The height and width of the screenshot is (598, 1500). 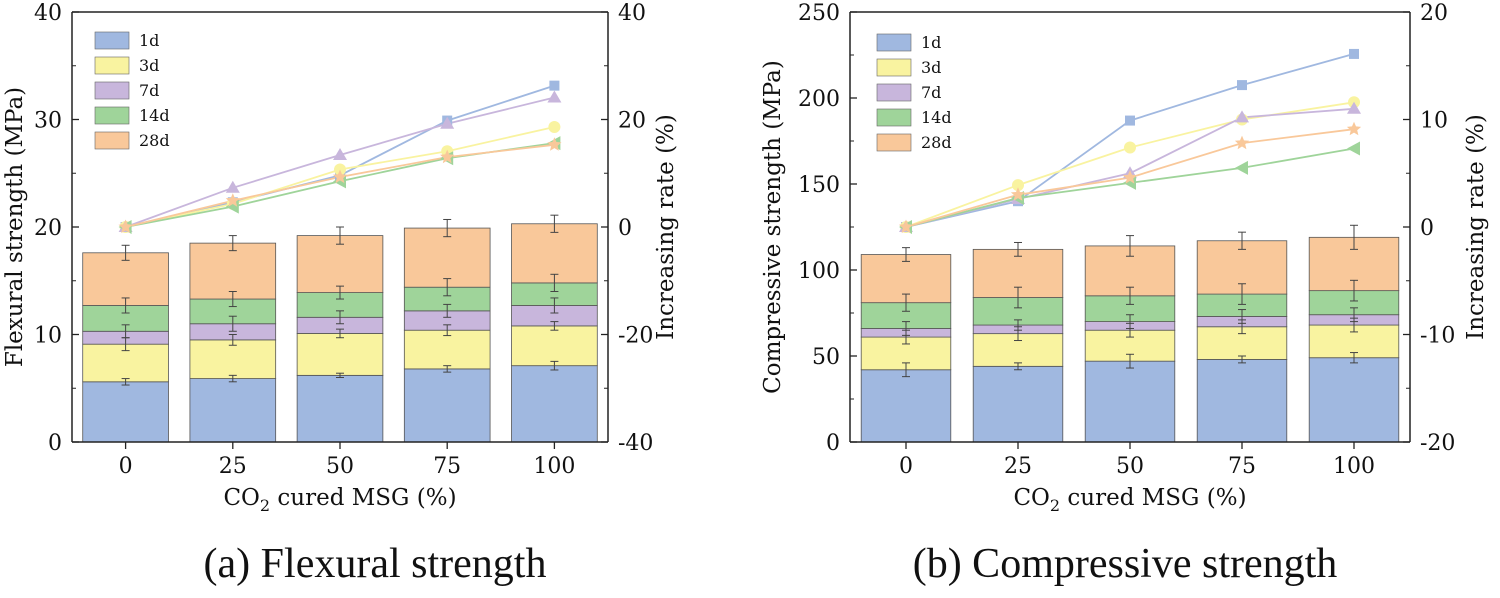 What do you see at coordinates (819, 185) in the screenshot?
I see `y-tick-label: 150` at bounding box center [819, 185].